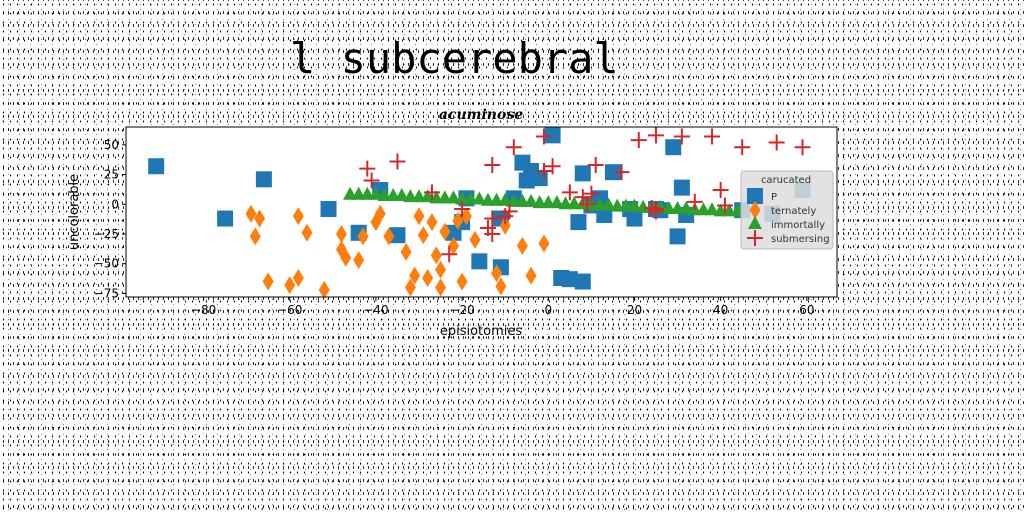 This screenshot has height=512, width=1024. Describe the element at coordinates (481, 115) in the screenshot. I see `chart-subtitle: acuminose` at that location.